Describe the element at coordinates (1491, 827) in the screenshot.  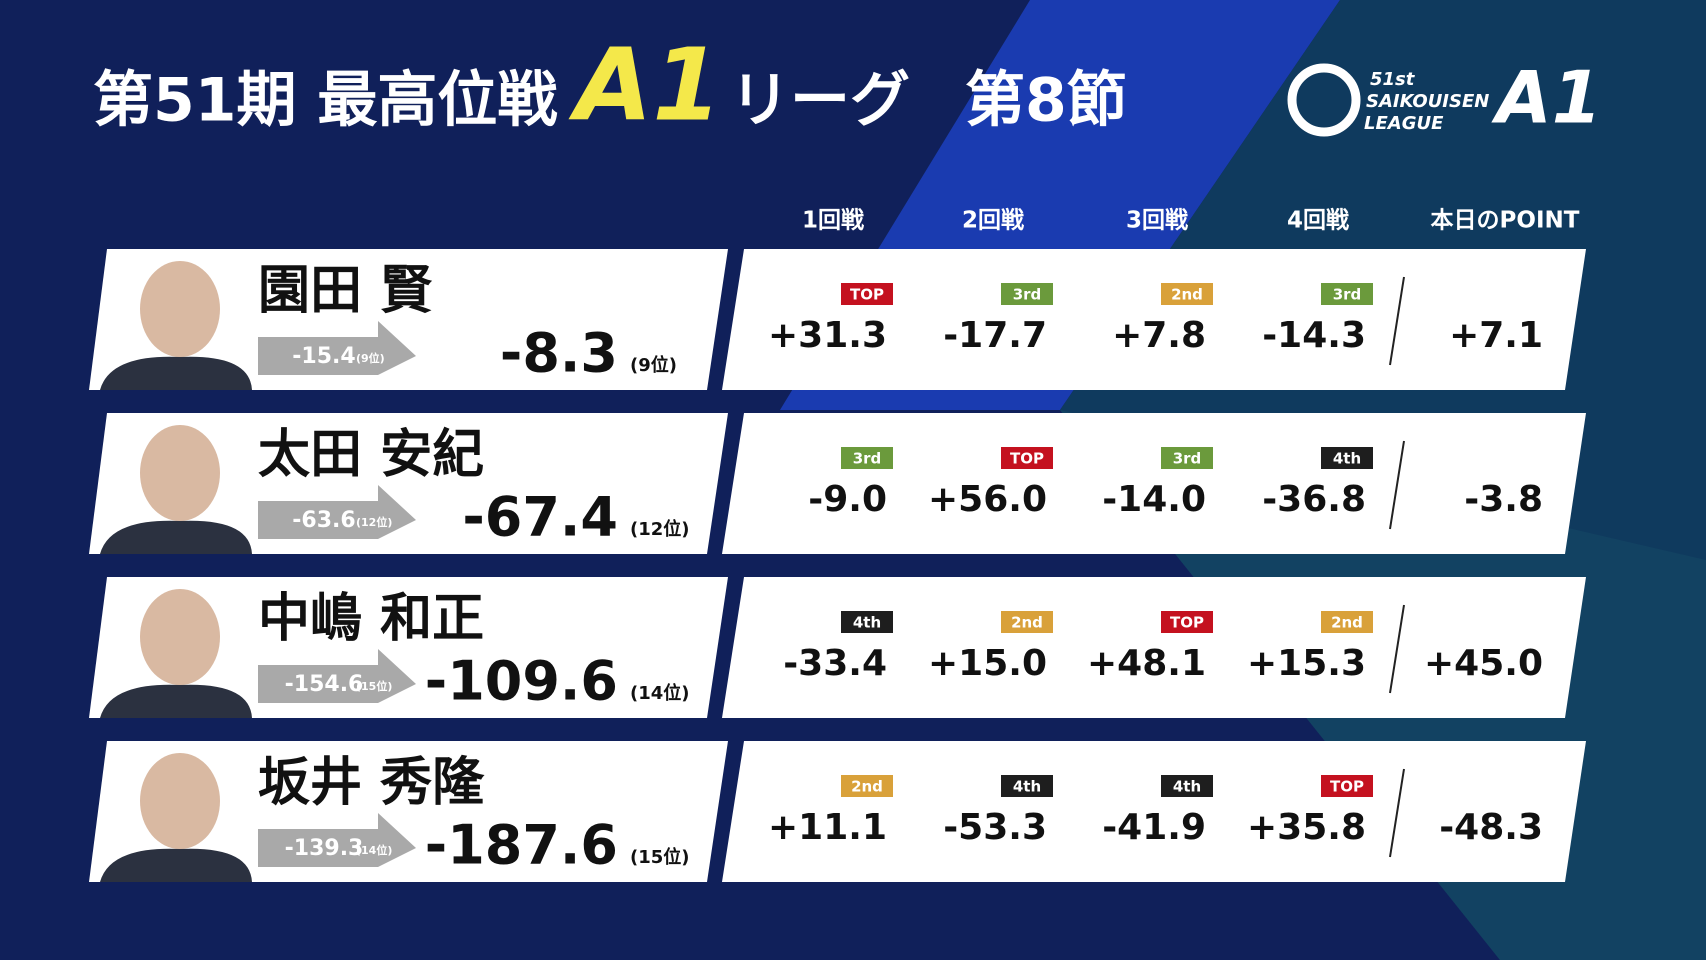
I see `today-point: -48.3` at that location.